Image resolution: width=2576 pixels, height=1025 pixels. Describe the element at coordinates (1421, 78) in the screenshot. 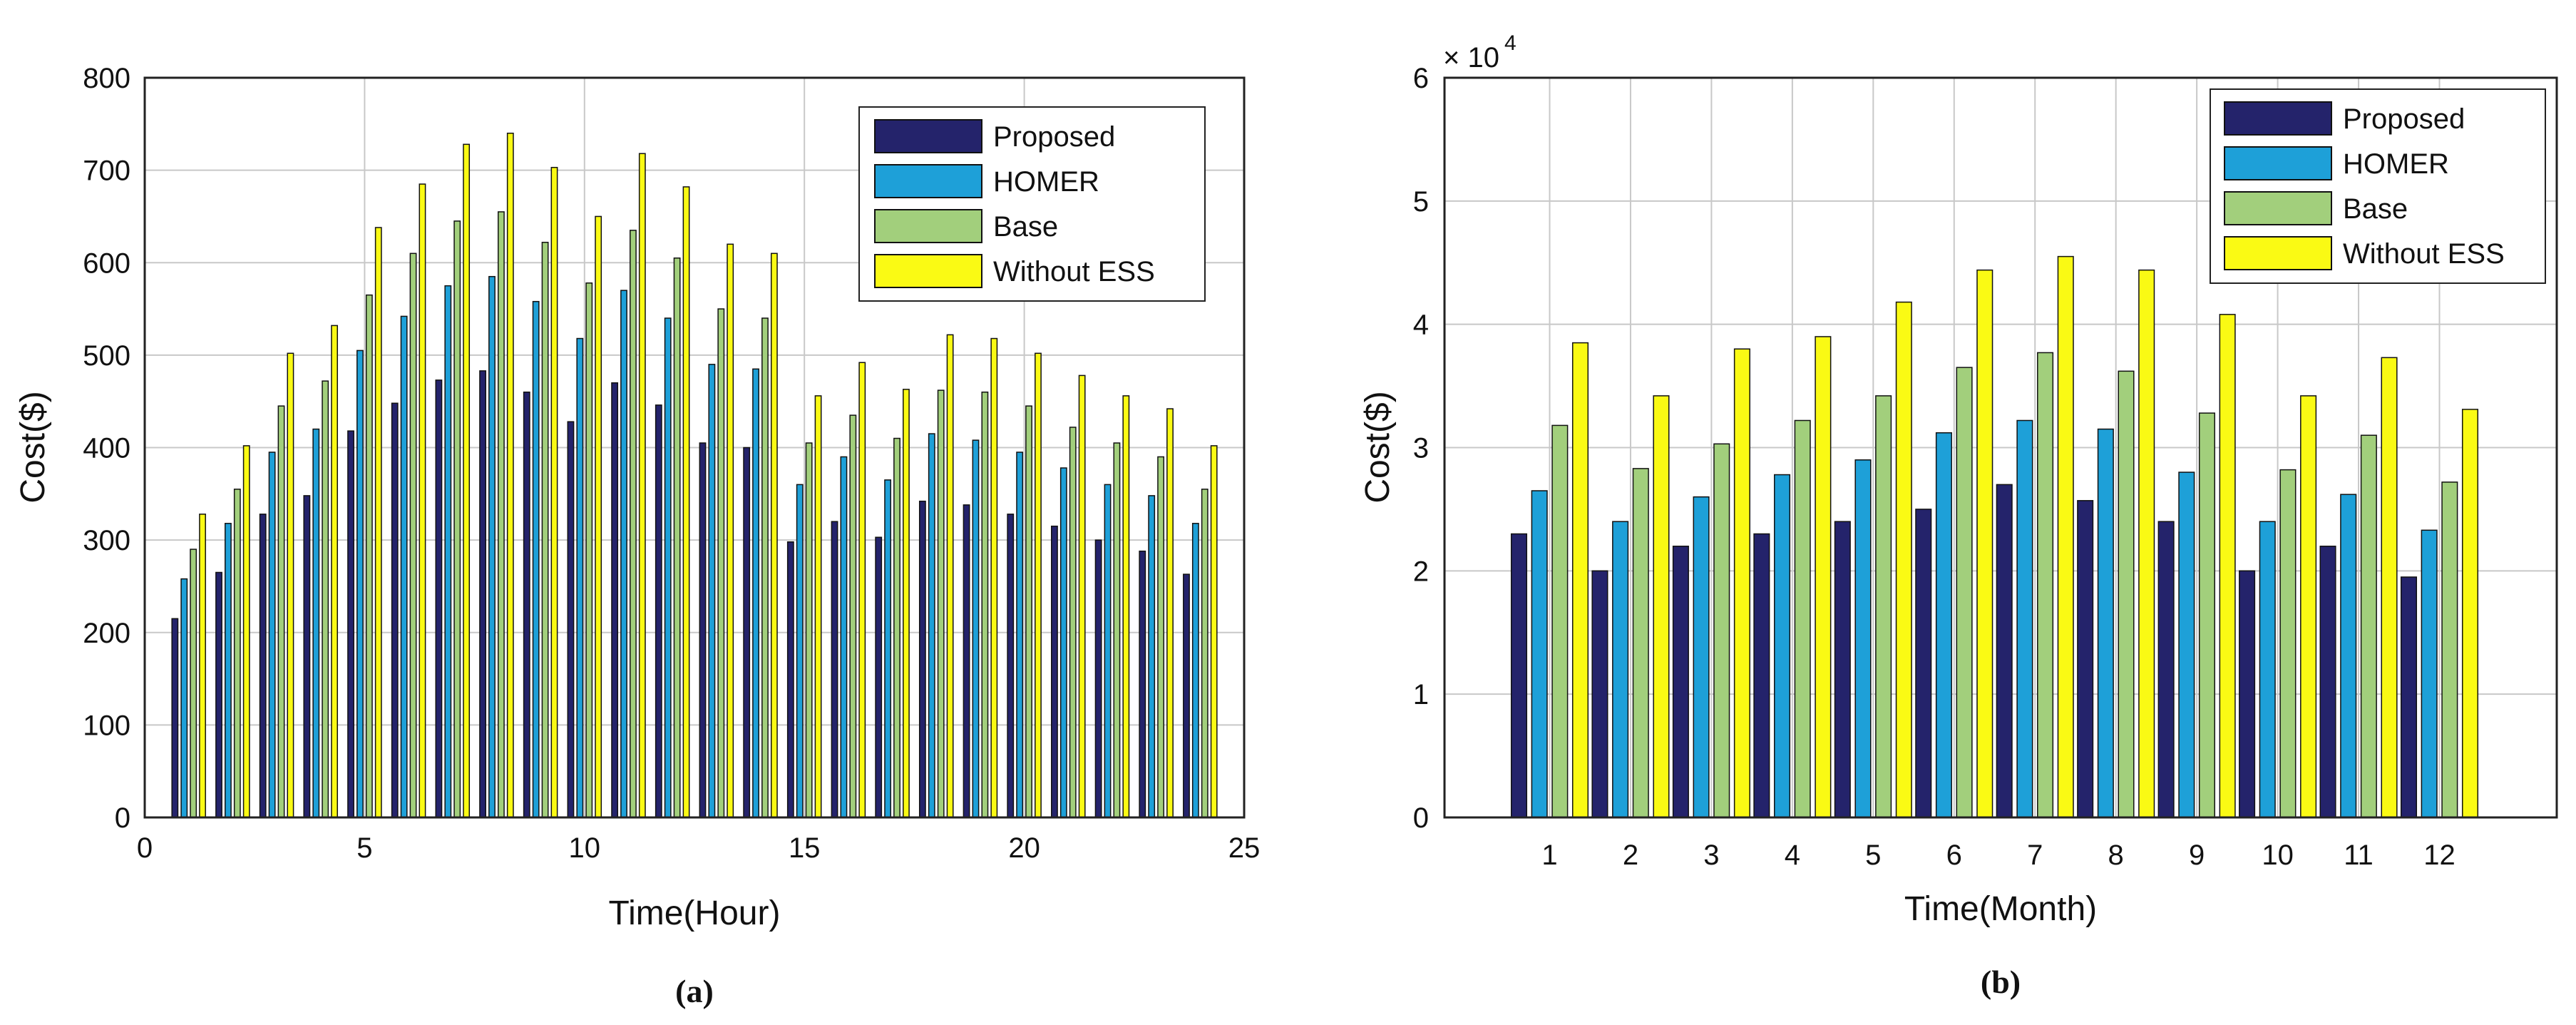

I see `chart-b-ytick-label: 6` at that location.